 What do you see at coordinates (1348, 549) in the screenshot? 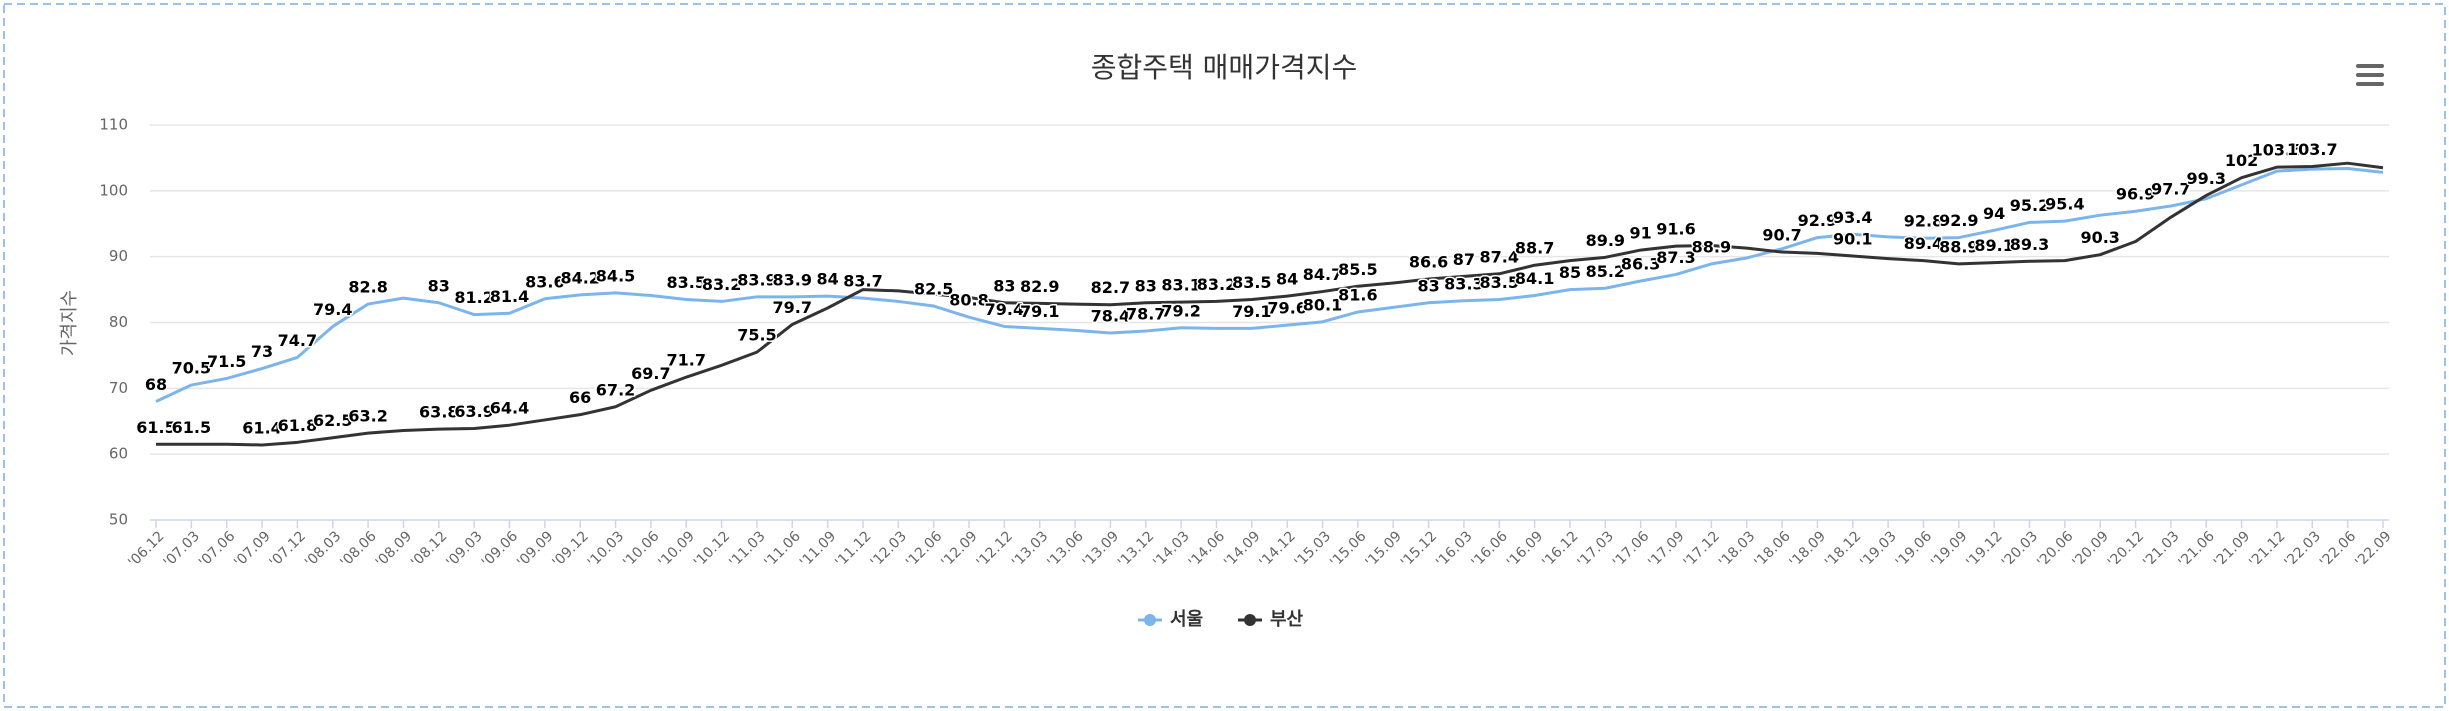
I see `x-tick-label: '15.06` at bounding box center [1348, 549].